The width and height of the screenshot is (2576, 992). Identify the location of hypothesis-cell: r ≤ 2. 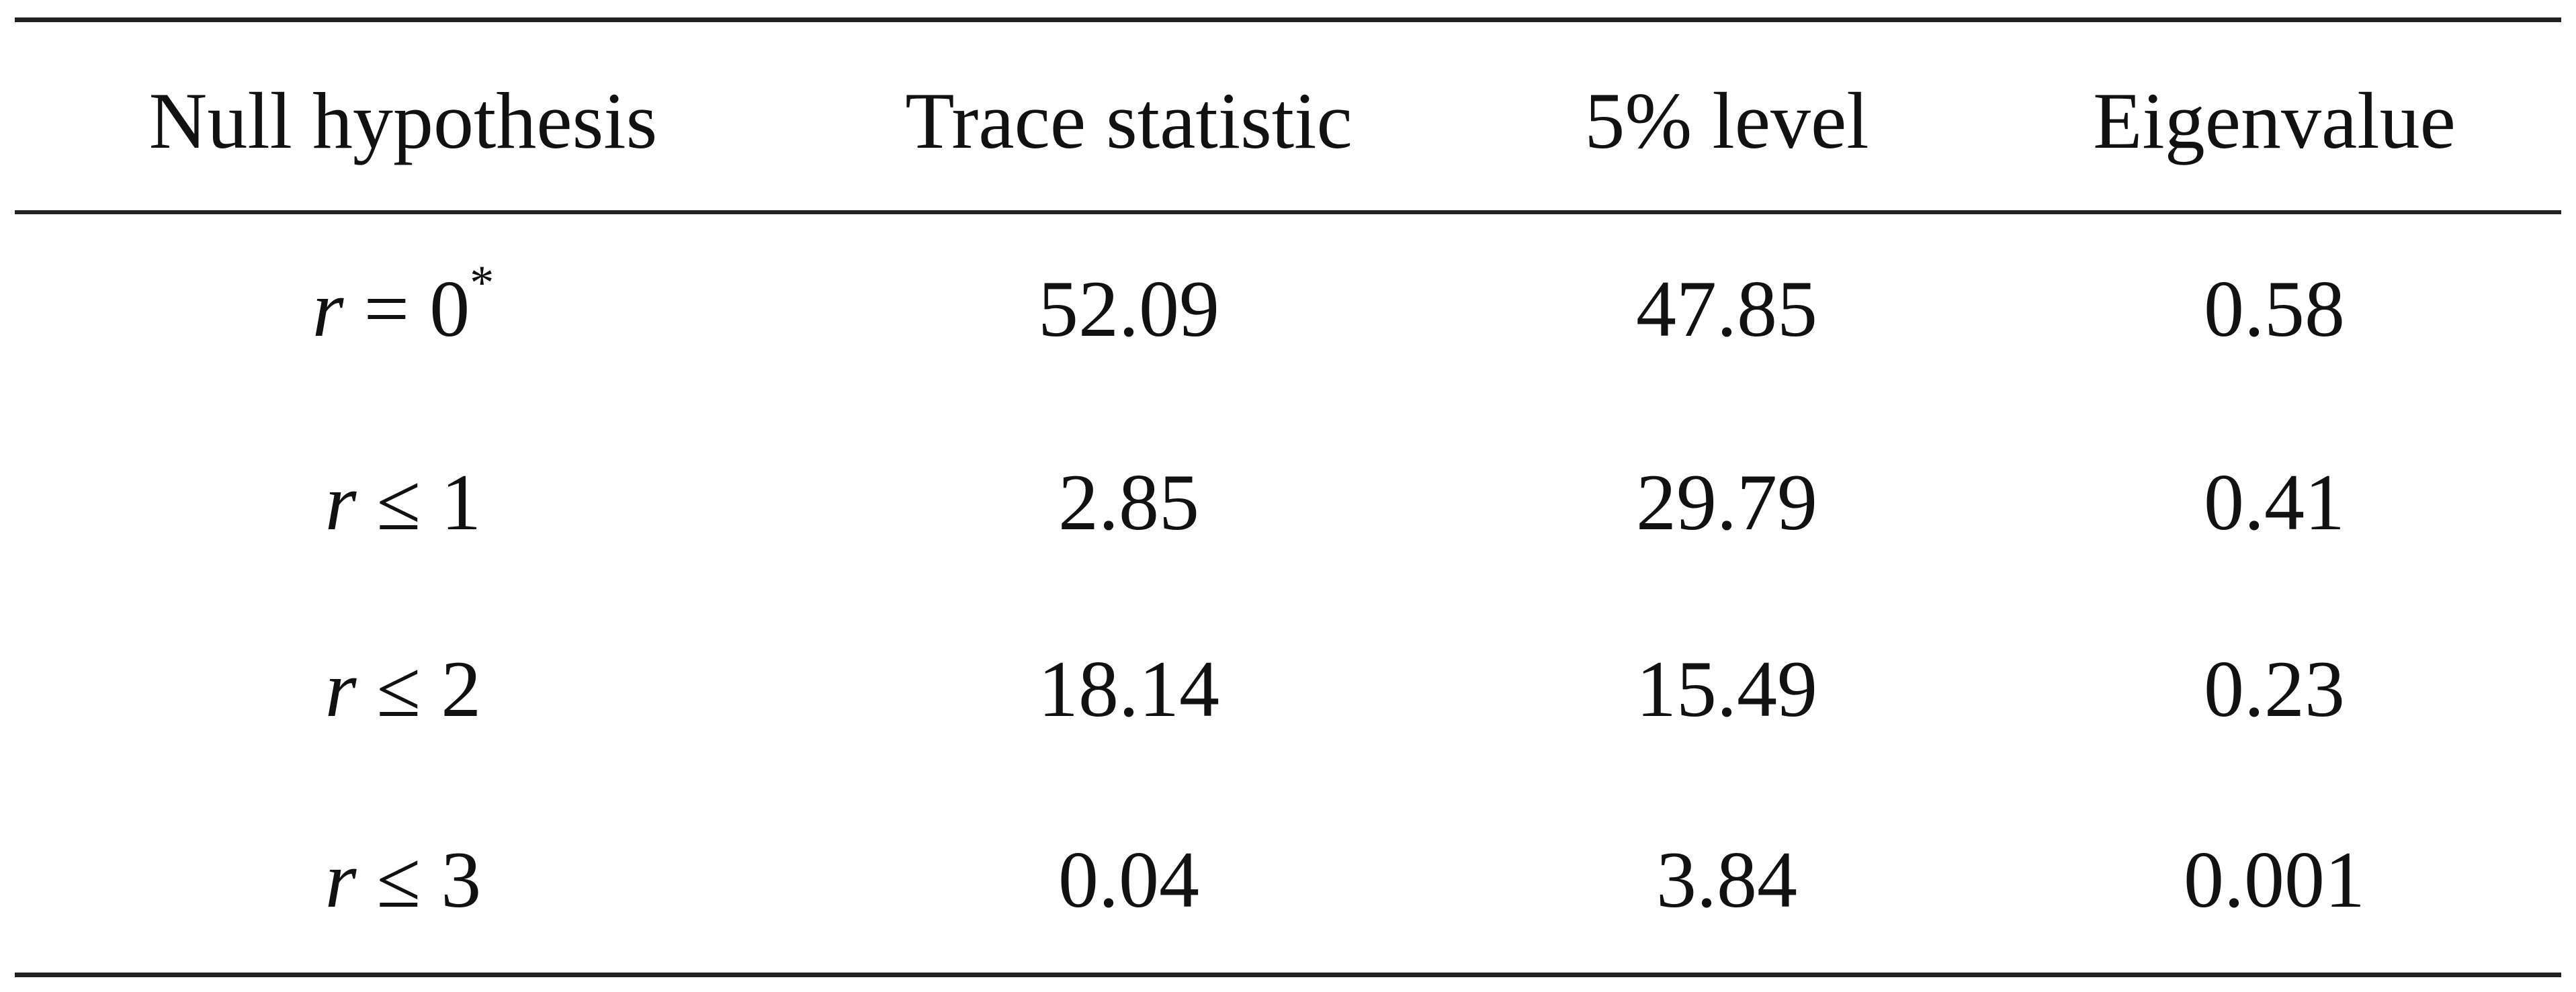
(403, 689).